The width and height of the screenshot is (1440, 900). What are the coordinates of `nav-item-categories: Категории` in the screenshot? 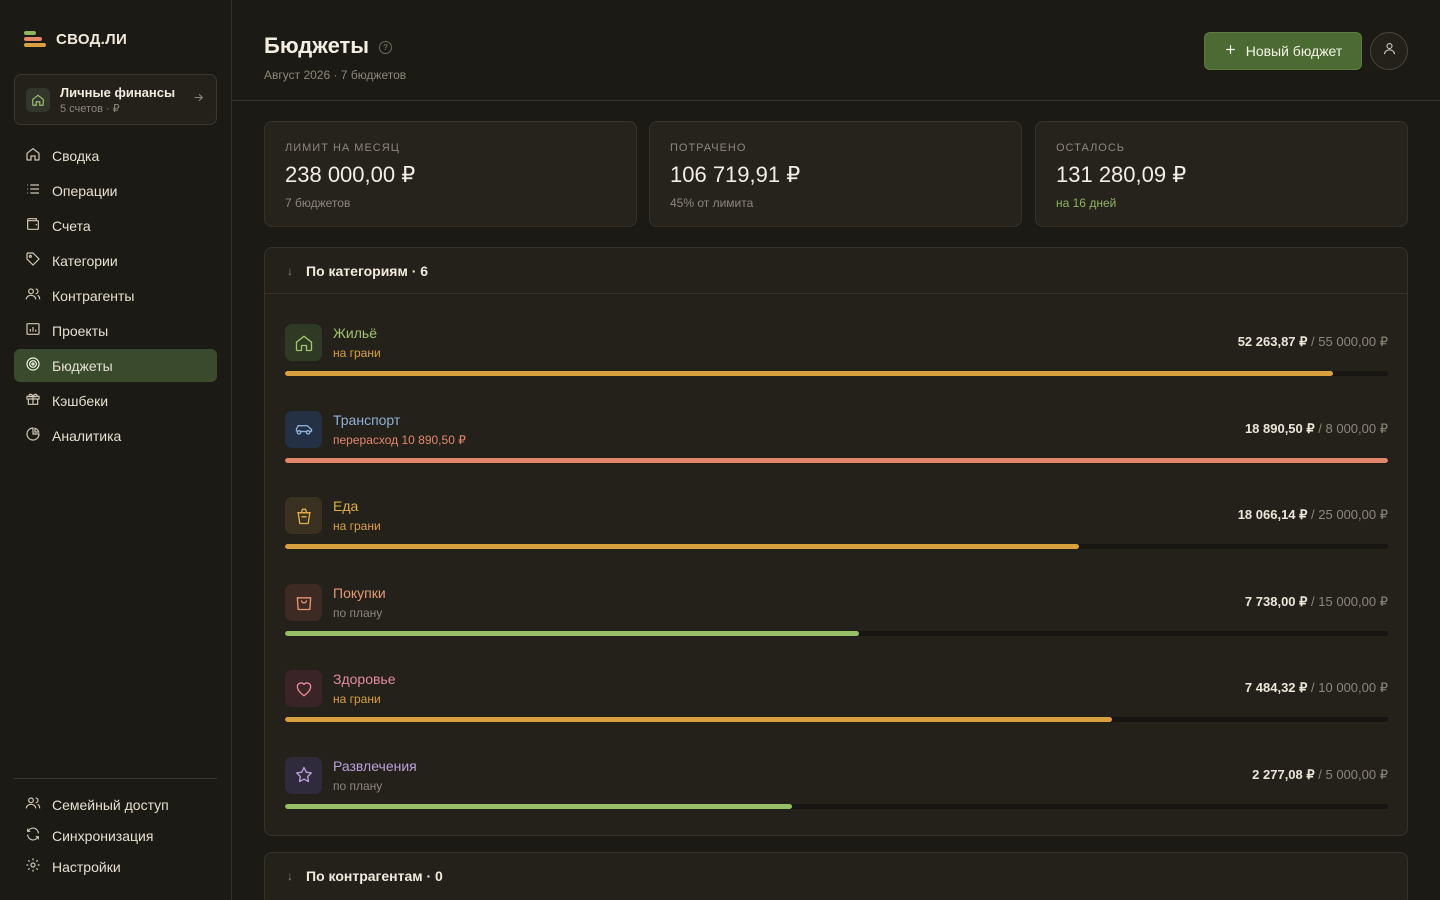 It's located at (115, 260).